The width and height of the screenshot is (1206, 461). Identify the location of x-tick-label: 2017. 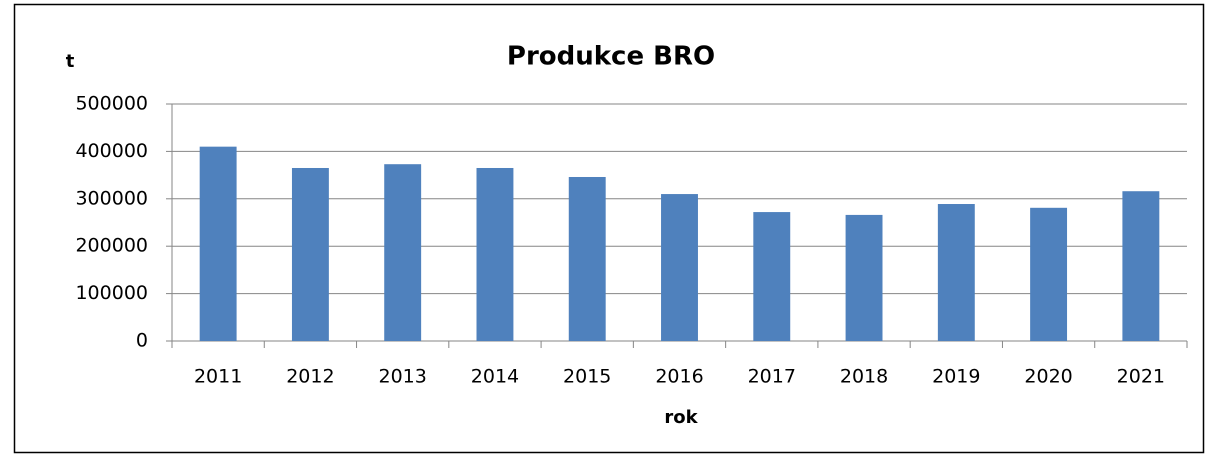
(772, 377).